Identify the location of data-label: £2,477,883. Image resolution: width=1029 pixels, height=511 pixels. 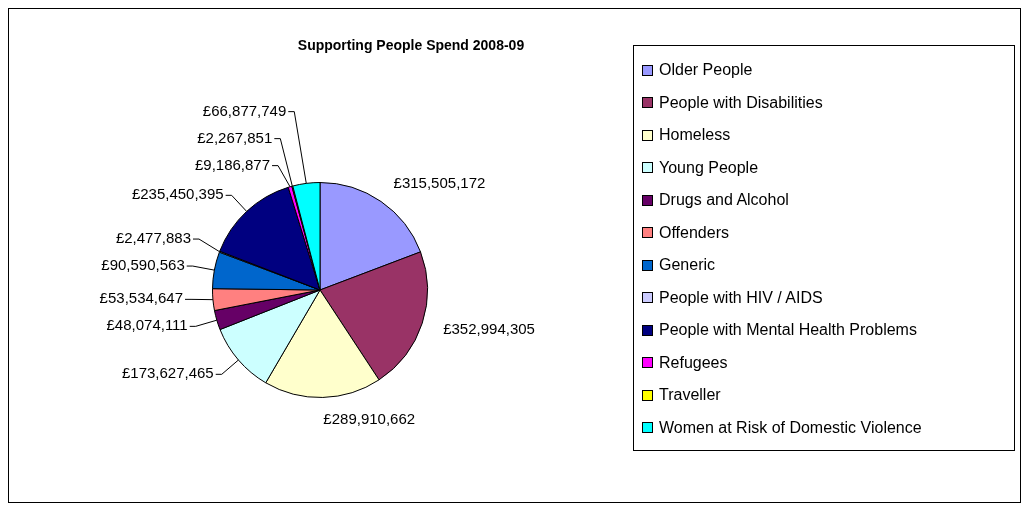
(153, 238).